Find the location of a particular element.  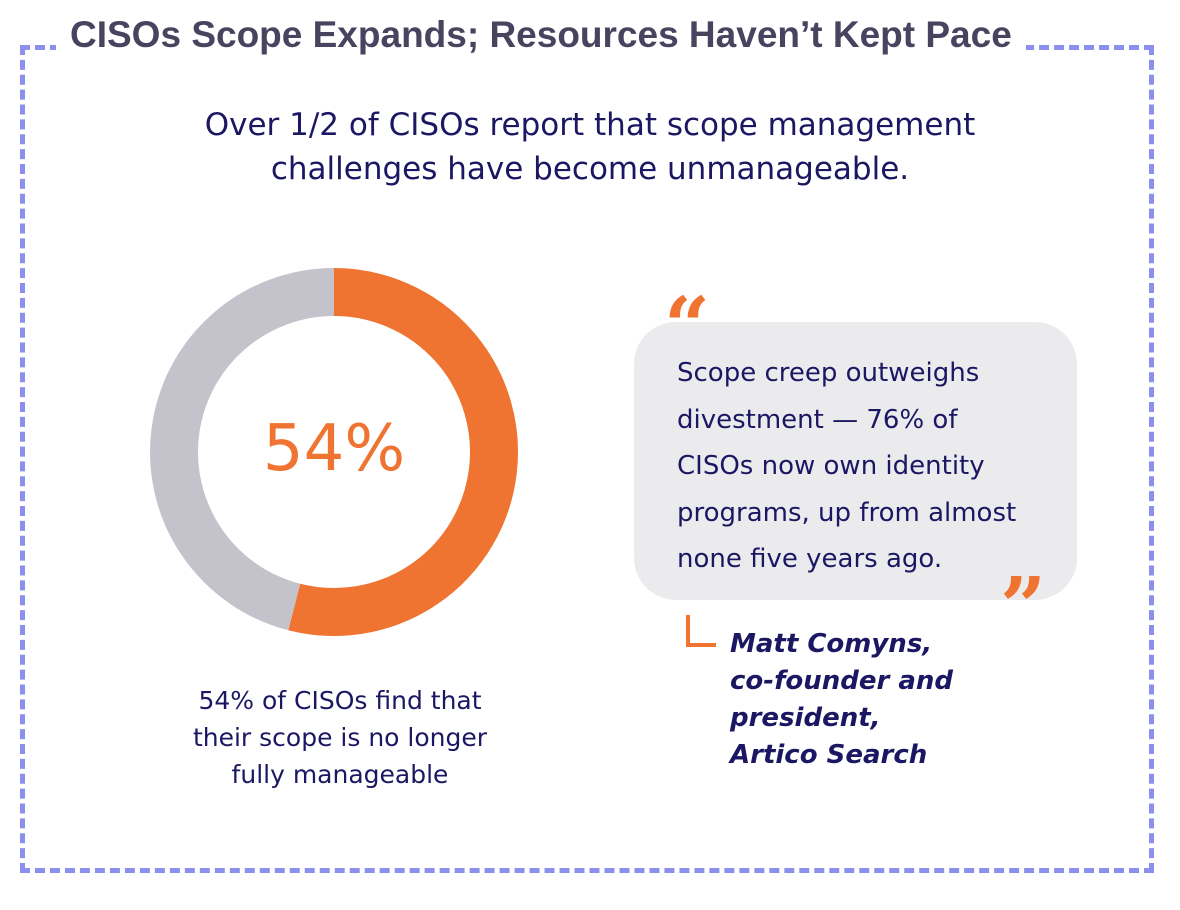

close-quote-icon: ” is located at coordinates (1023, 606).